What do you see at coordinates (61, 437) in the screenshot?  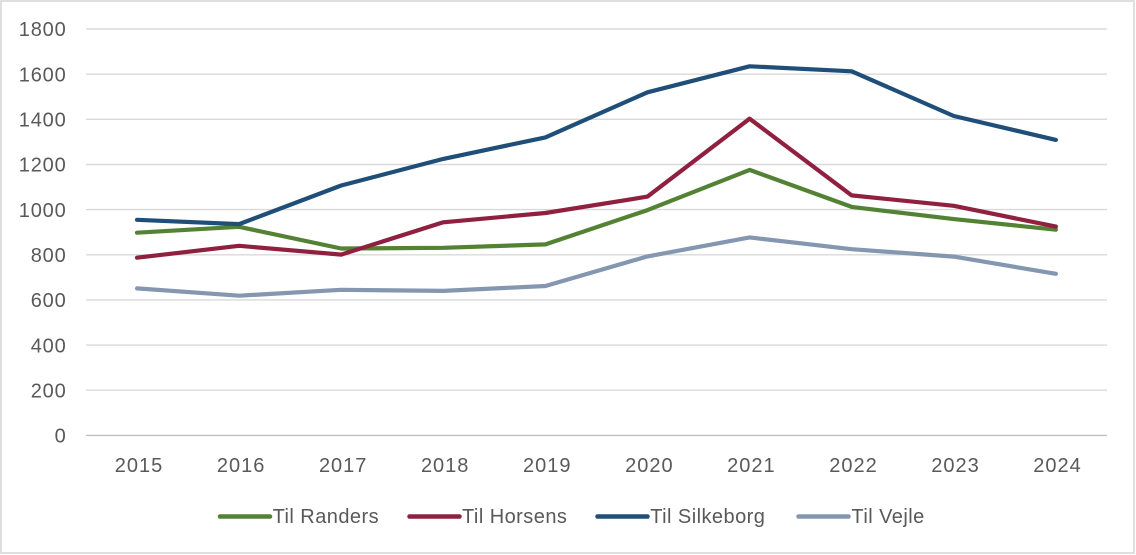 I see `svg-text: 0` at bounding box center [61, 437].